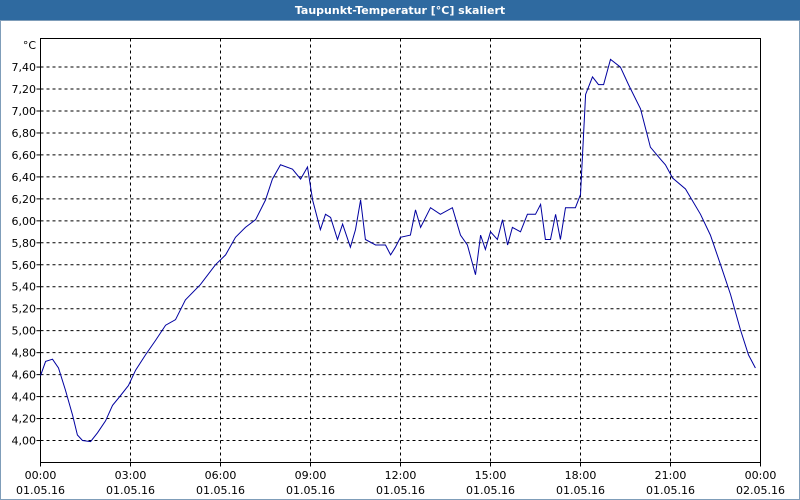 This screenshot has width=800, height=500. What do you see at coordinates (24, 111) in the screenshot?
I see `y-tick-label: 7,00` at bounding box center [24, 111].